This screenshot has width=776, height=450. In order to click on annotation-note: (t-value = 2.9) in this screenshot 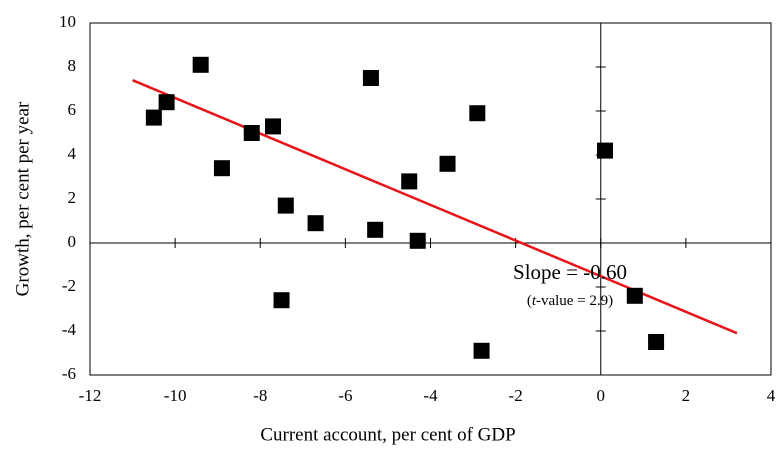, I will do `click(570, 301)`.